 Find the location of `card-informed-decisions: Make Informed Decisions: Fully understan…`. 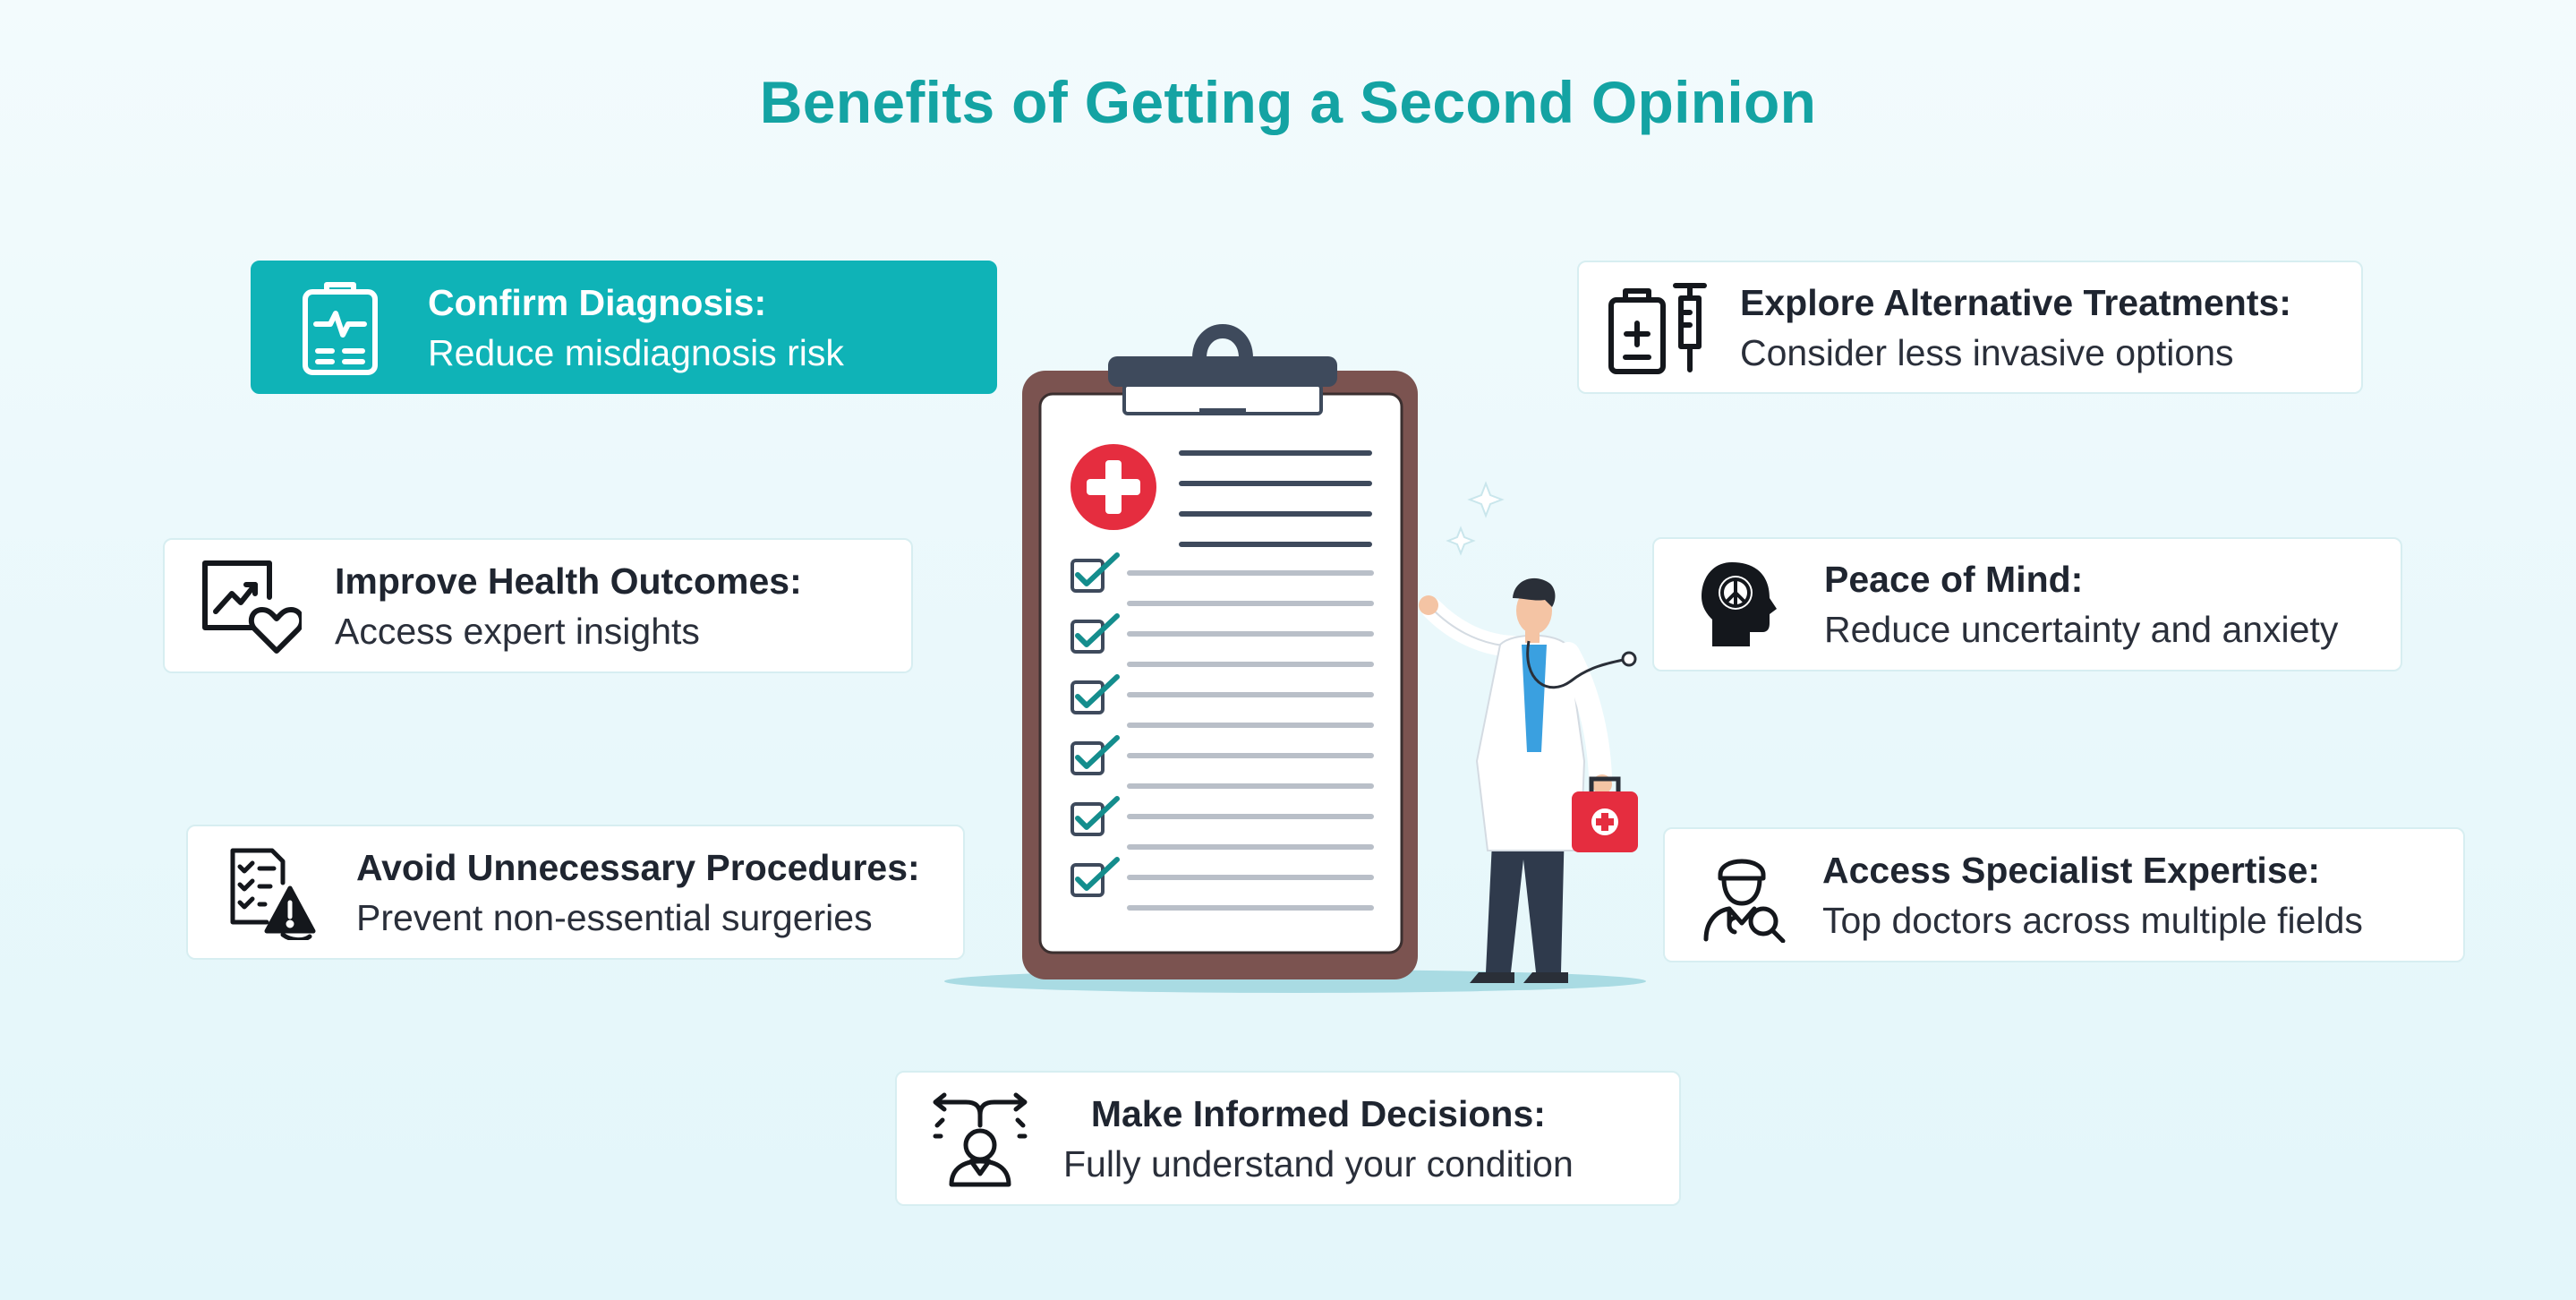

card-informed-decisions: Make Informed Decisions: Fully understan… is located at coordinates (1288, 1138).